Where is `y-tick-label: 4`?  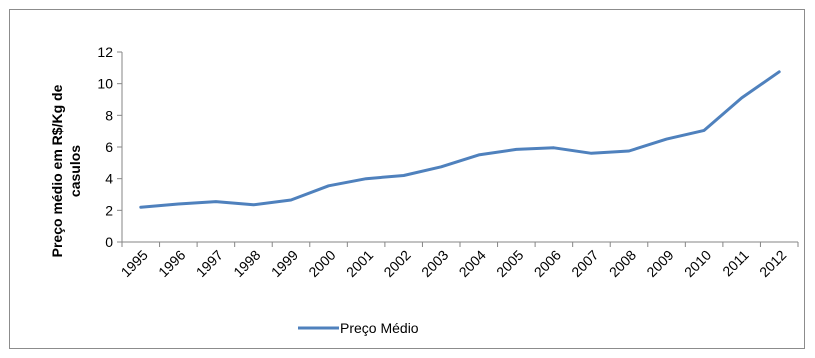
y-tick-label: 4 is located at coordinates (109, 179).